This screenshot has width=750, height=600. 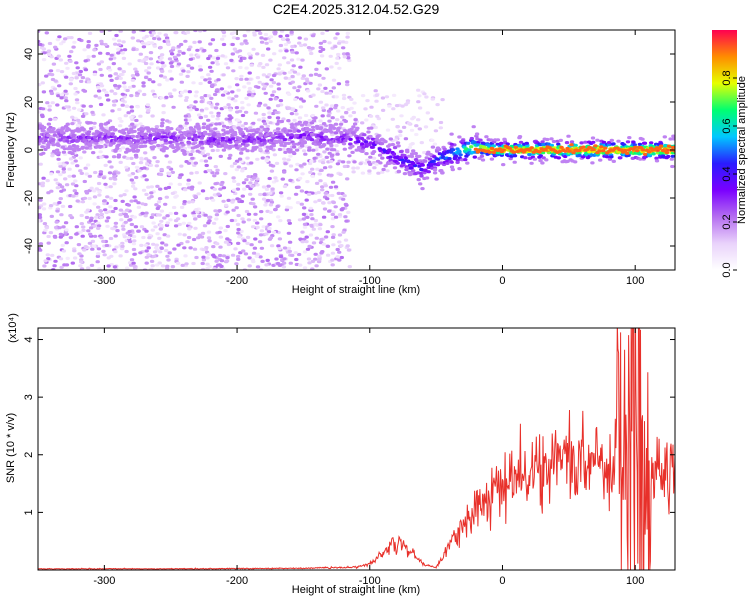 I want to click on y-tick-label: 40, so click(x=29, y=54).